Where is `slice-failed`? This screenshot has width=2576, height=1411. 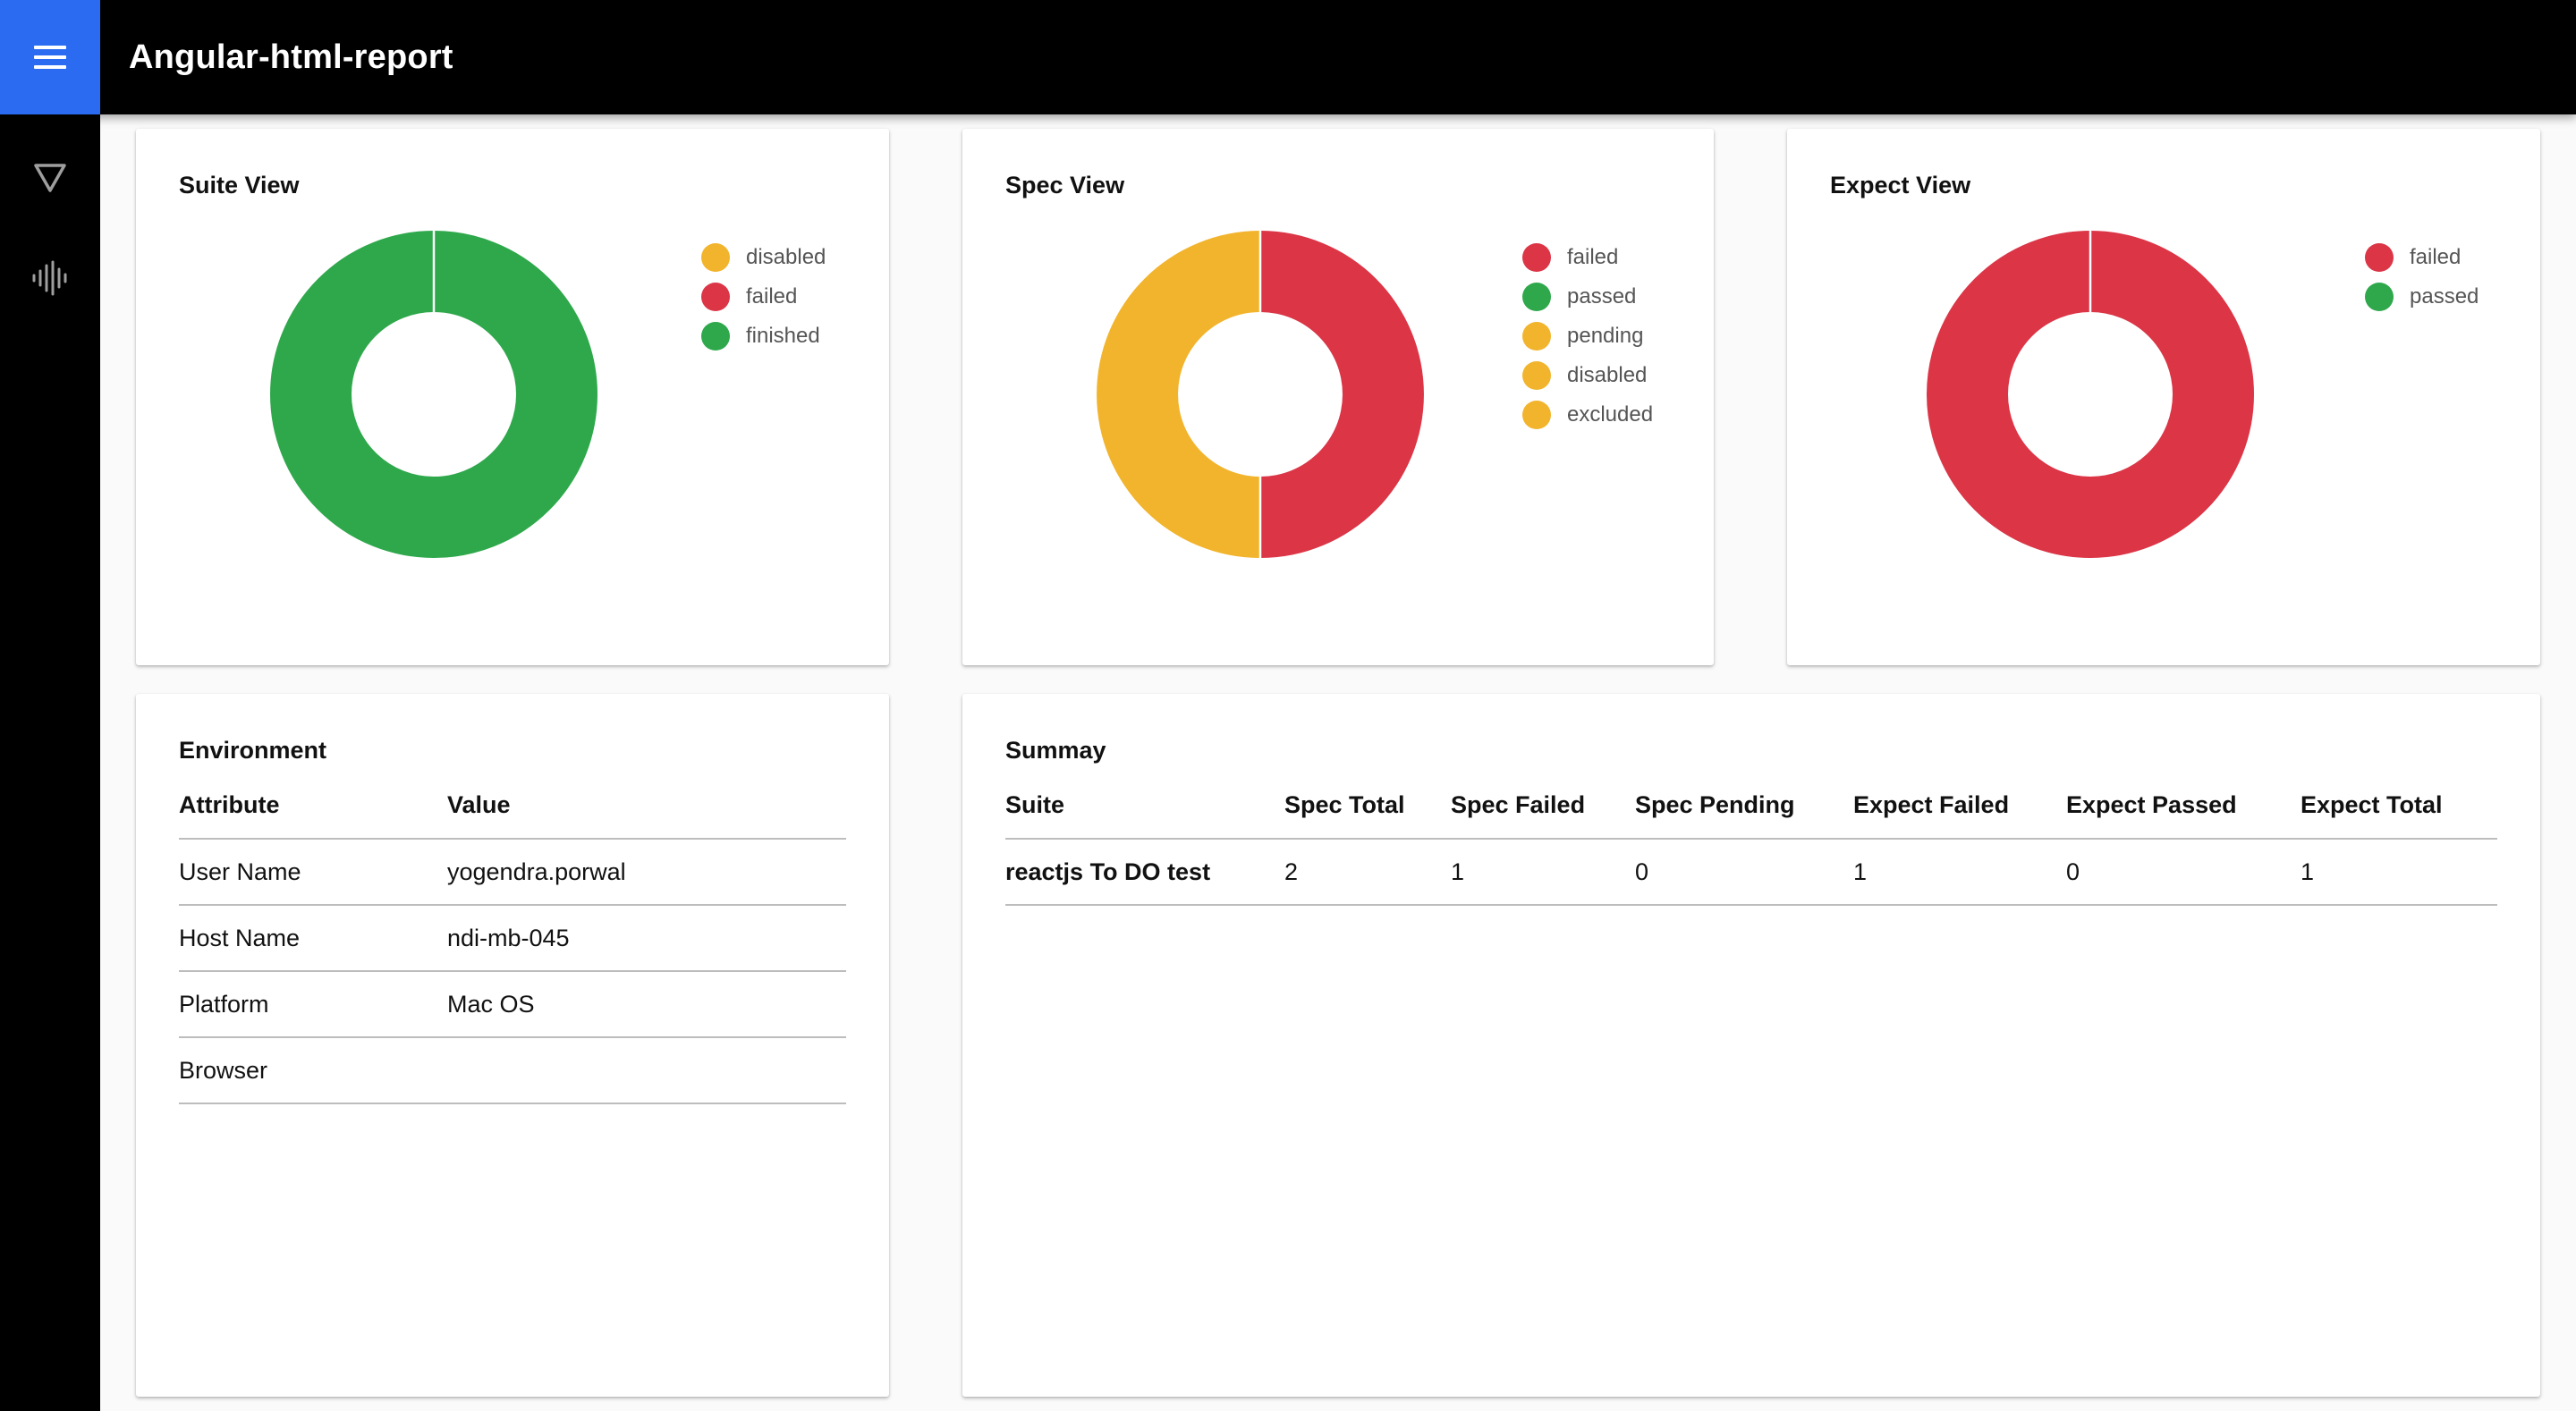
slice-failed is located at coordinates (1342, 394).